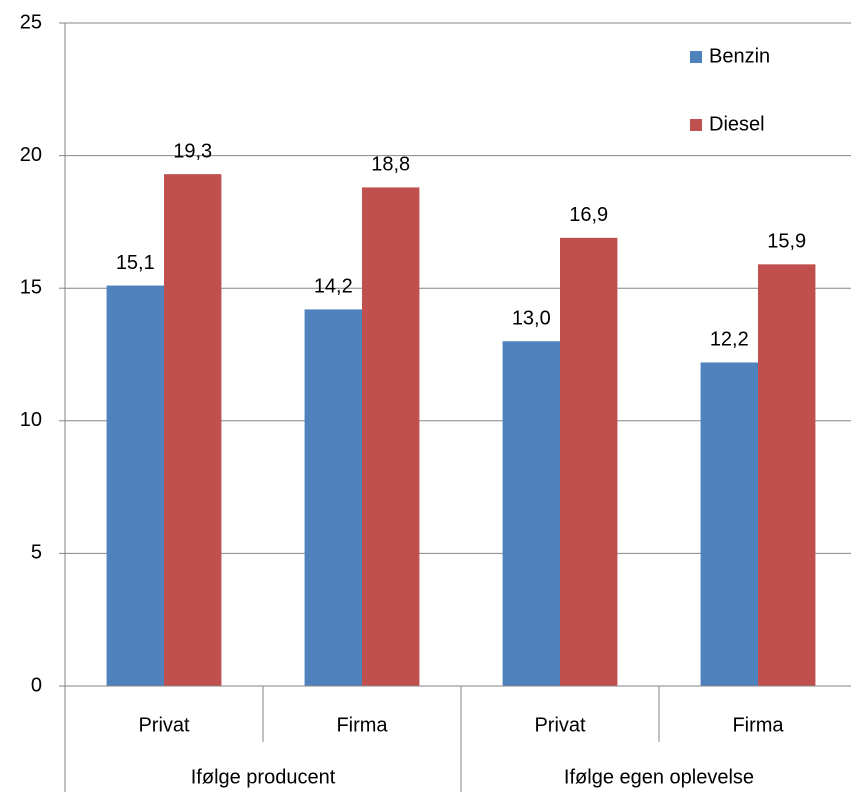 This screenshot has width=851, height=792. Describe the element at coordinates (786, 242) in the screenshot. I see `value-label: 15,9` at that location.